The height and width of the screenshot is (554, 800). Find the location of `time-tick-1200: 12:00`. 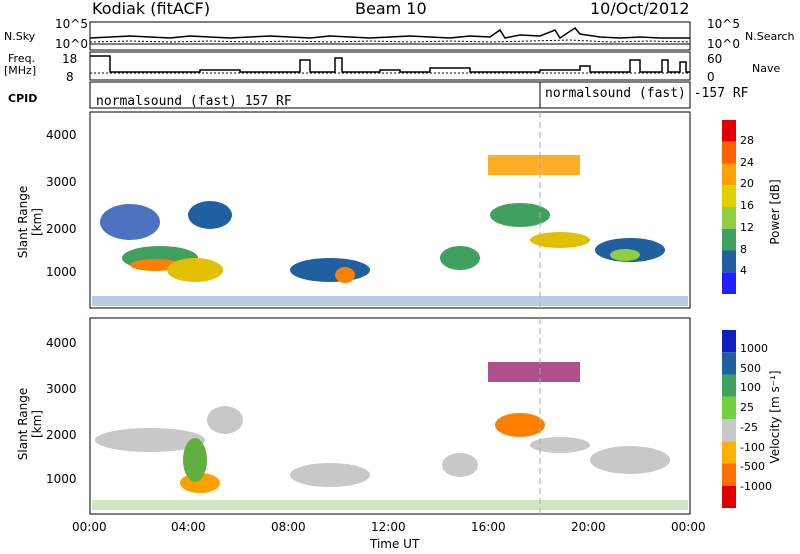

time-tick-1200: 12:00 is located at coordinates (388, 527).